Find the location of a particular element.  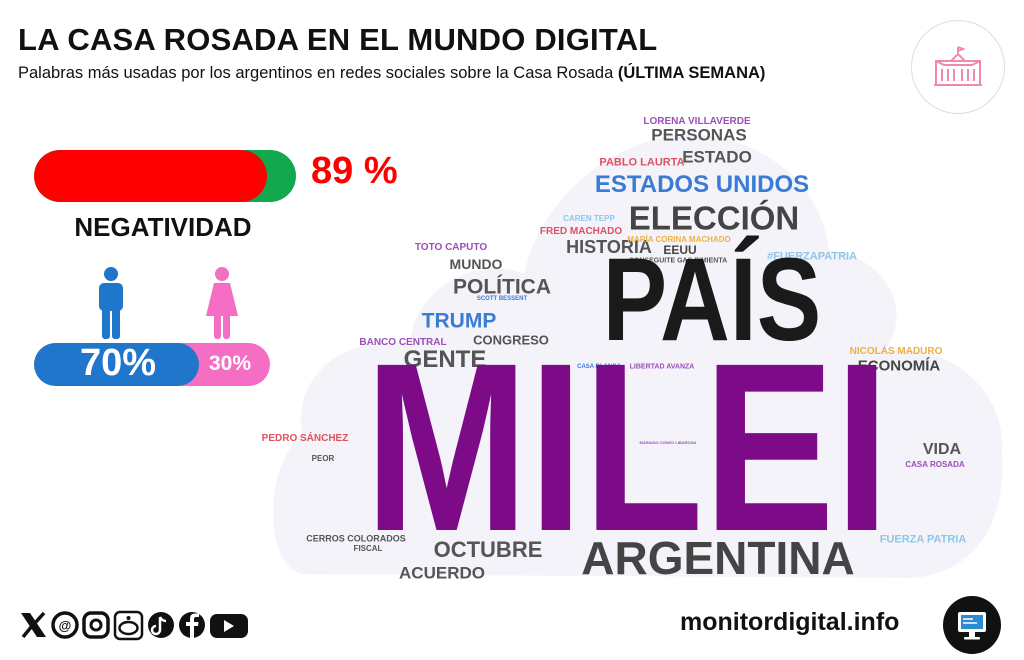

threads-icon: @ is located at coordinates (65, 625).